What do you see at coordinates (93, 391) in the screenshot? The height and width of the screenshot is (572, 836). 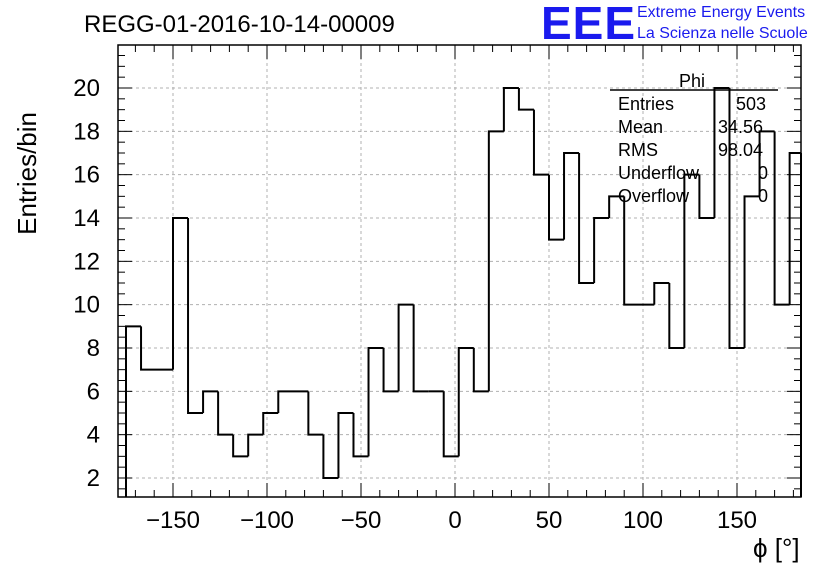 I see `y-tick-label: 6` at bounding box center [93, 391].